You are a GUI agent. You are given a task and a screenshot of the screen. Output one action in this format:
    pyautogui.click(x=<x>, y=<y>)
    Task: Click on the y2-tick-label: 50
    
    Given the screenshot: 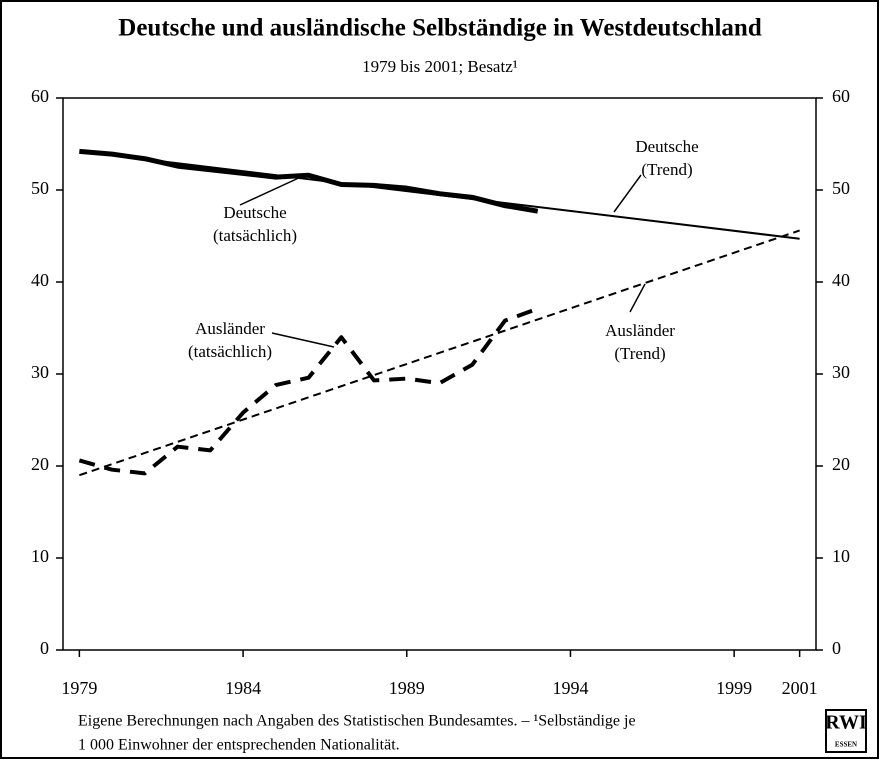 What is the action you would take?
    pyautogui.click(x=841, y=188)
    